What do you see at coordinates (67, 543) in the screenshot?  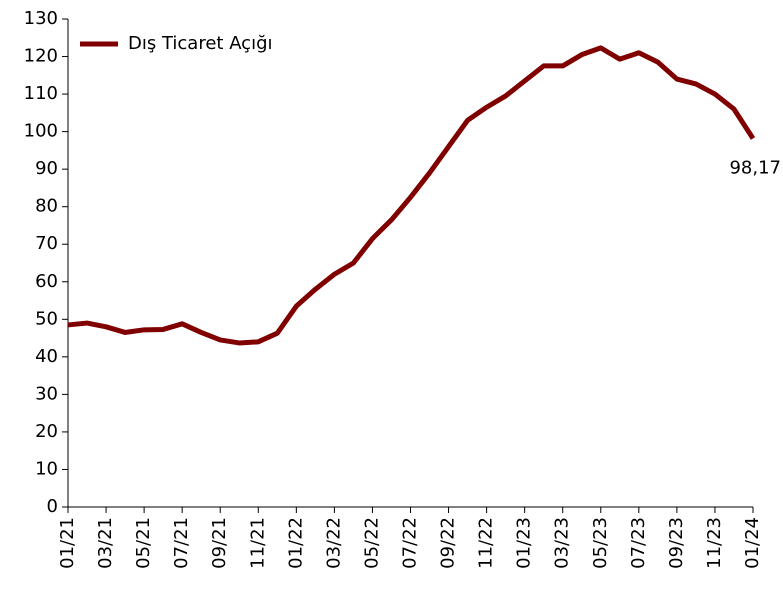 I see `x-tick-label: 01/21` at bounding box center [67, 543].